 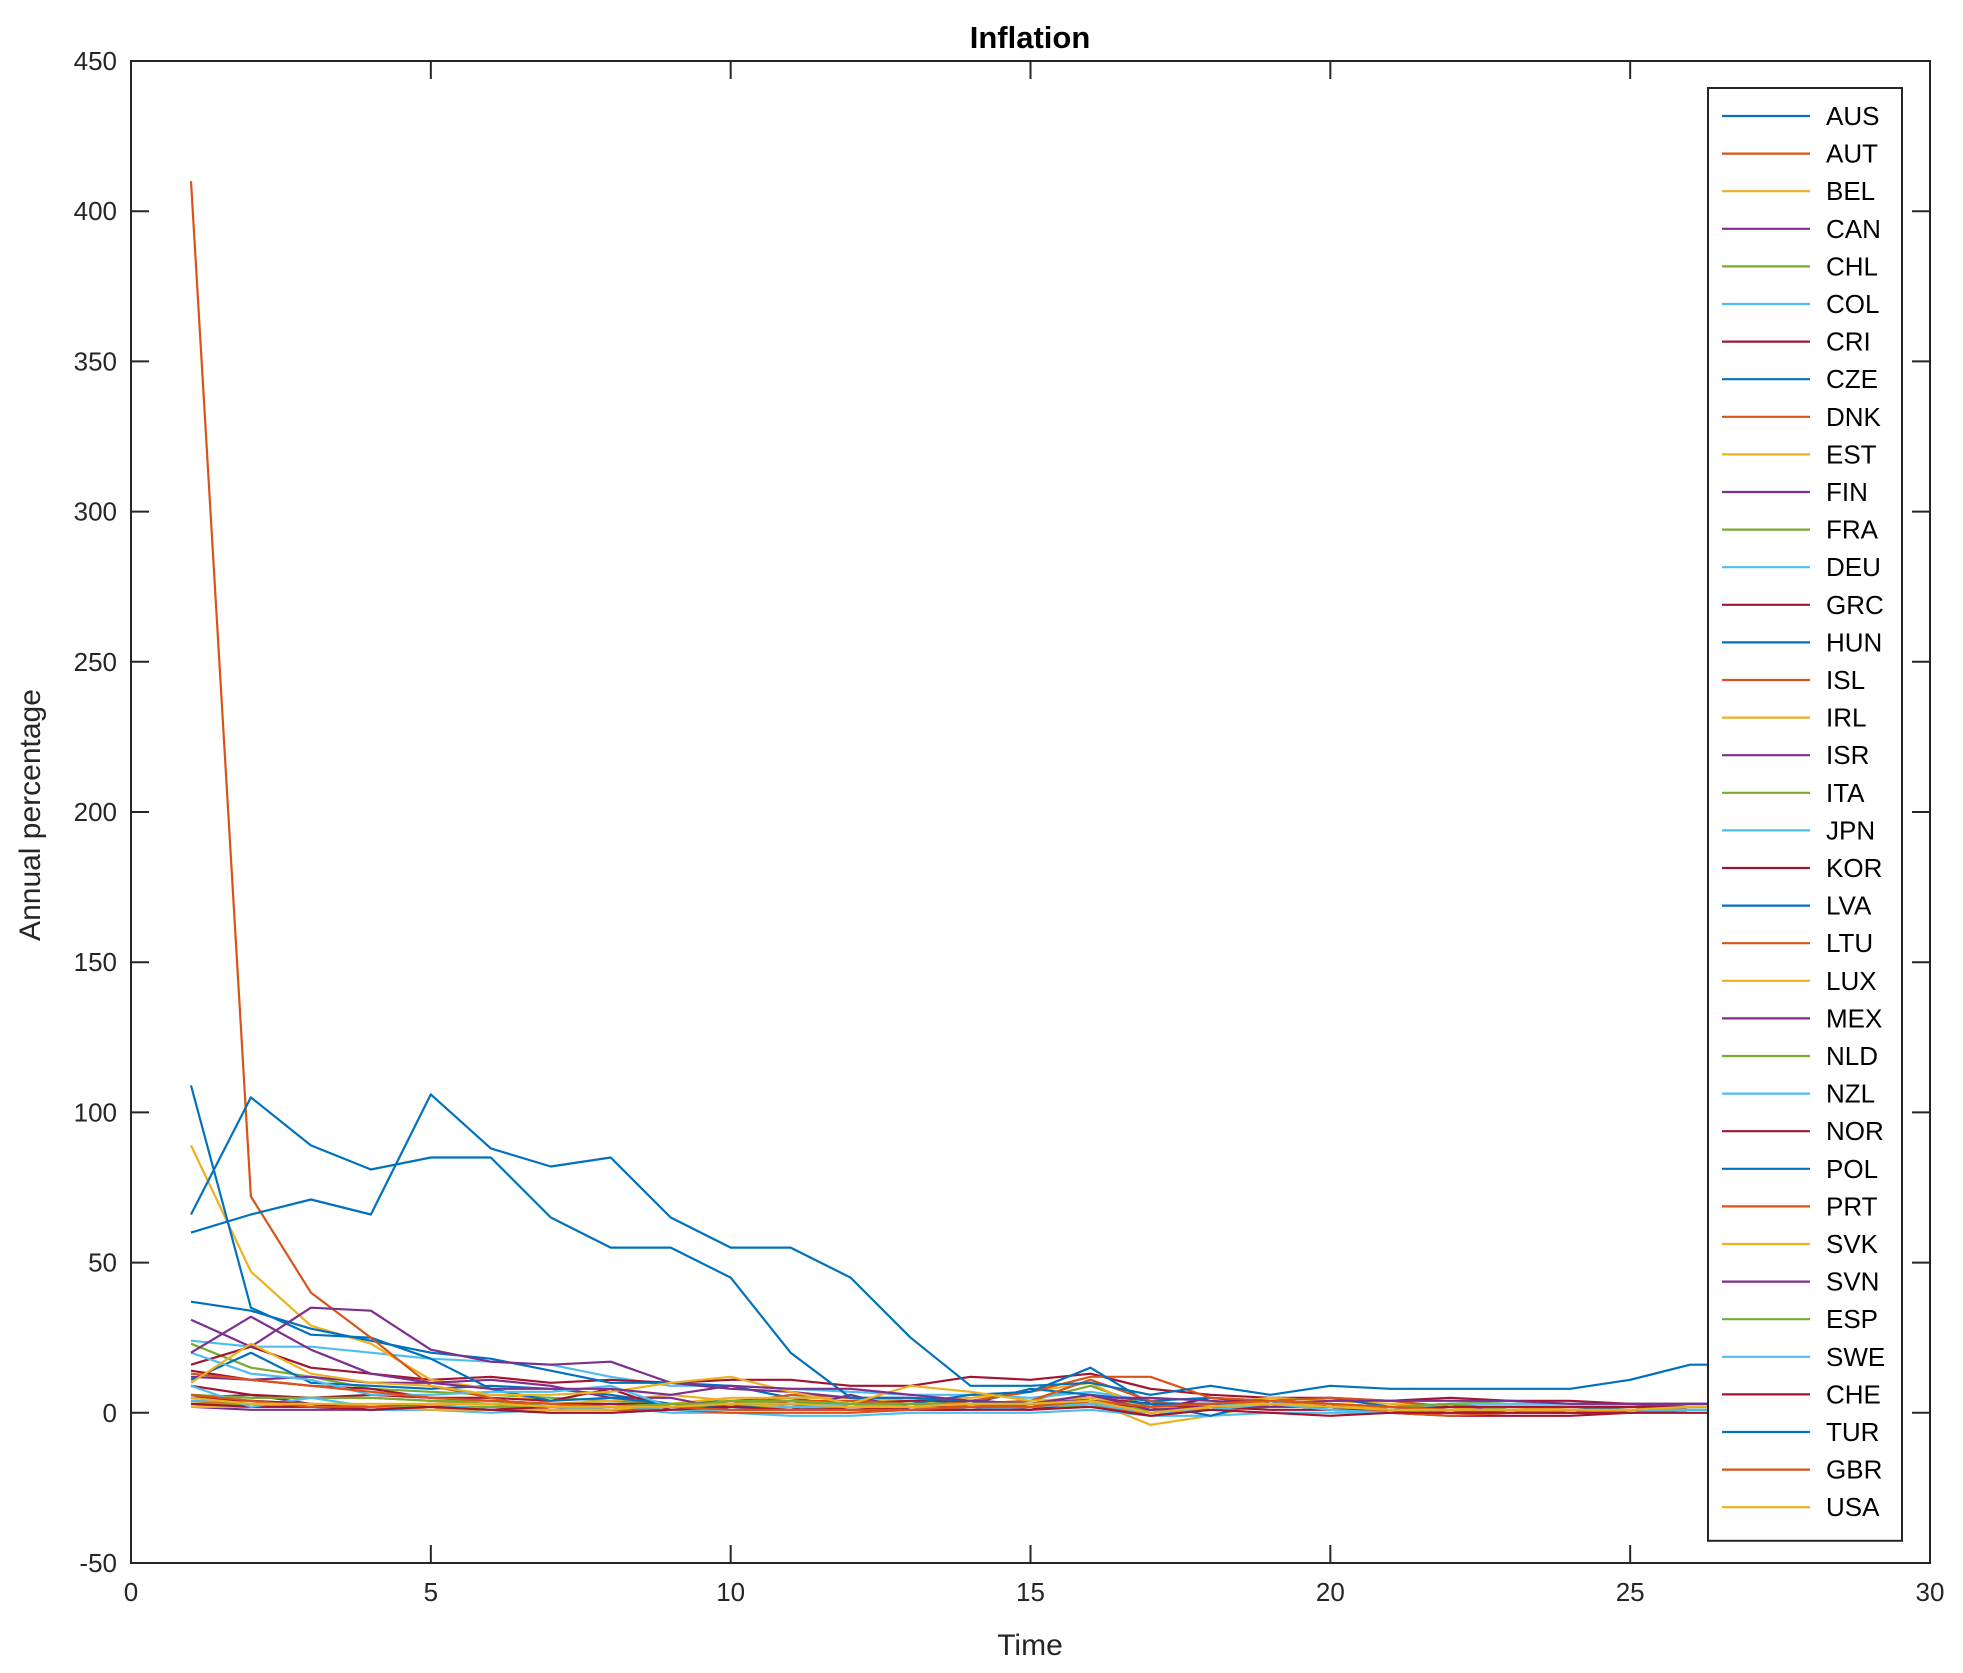 What do you see at coordinates (1852, 266) in the screenshot?
I see `legend-label-chl: CHL` at bounding box center [1852, 266].